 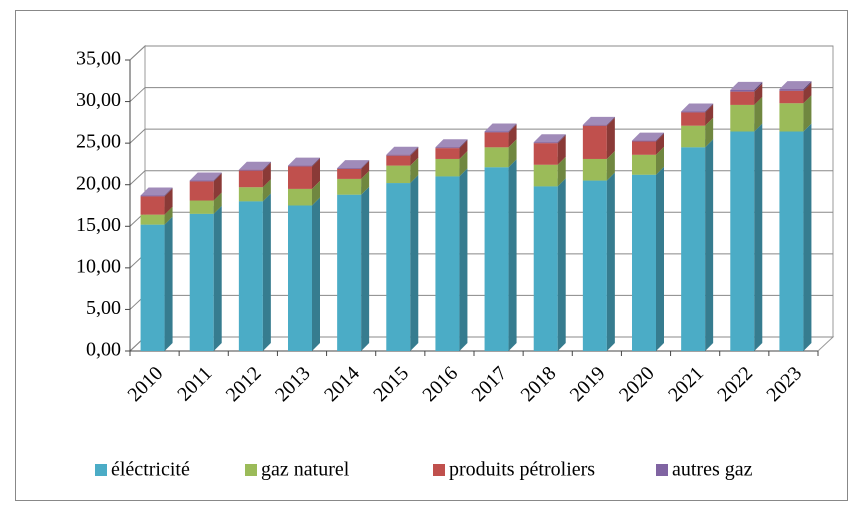 What do you see at coordinates (98, 100) in the screenshot?
I see `y-tick-label: 30,00` at bounding box center [98, 100].